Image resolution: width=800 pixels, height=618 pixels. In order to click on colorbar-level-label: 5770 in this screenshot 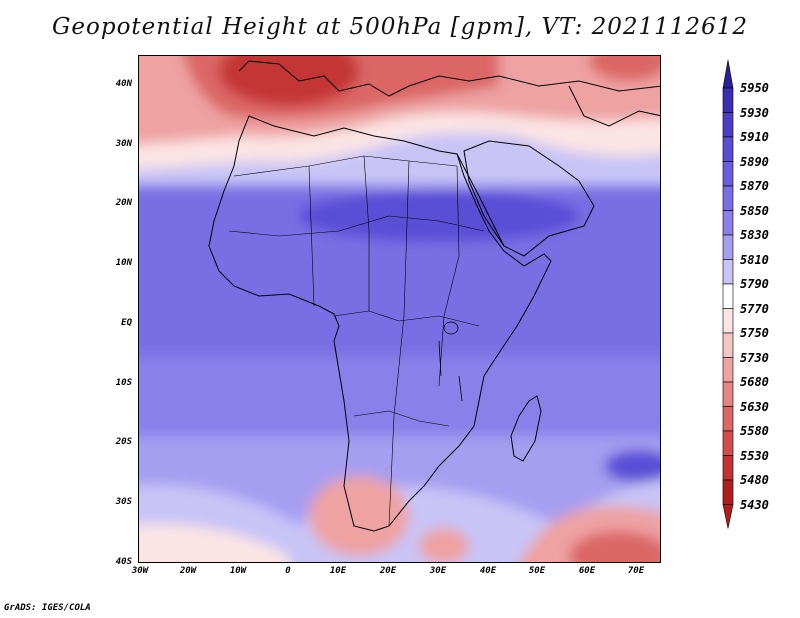, I will do `click(754, 308)`.